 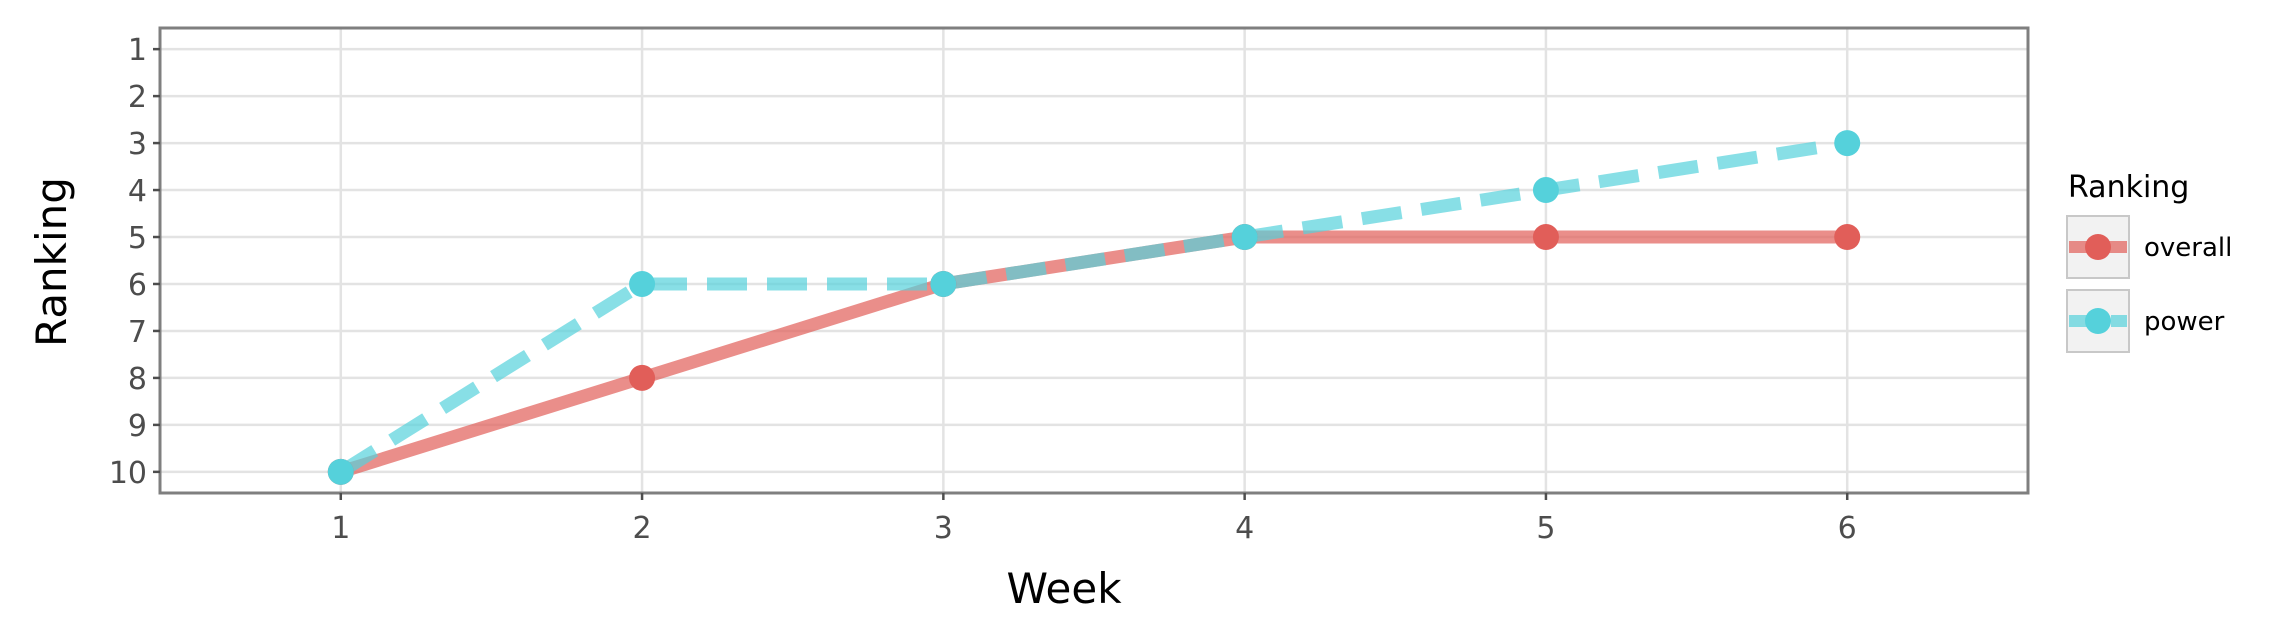 What do you see at coordinates (943, 528) in the screenshot?
I see `x-tick-label: 3` at bounding box center [943, 528].